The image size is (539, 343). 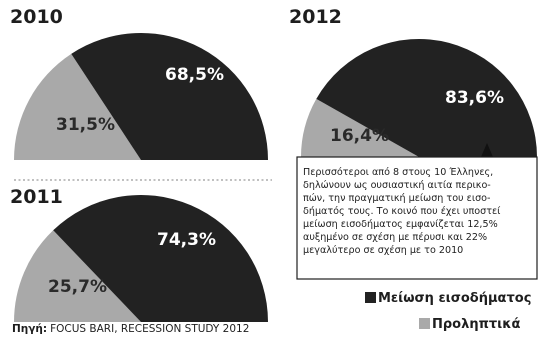 What do you see at coordinates (424, 323) in the screenshot?
I see `legend-swatch-precautionary` at bounding box center [424, 323].